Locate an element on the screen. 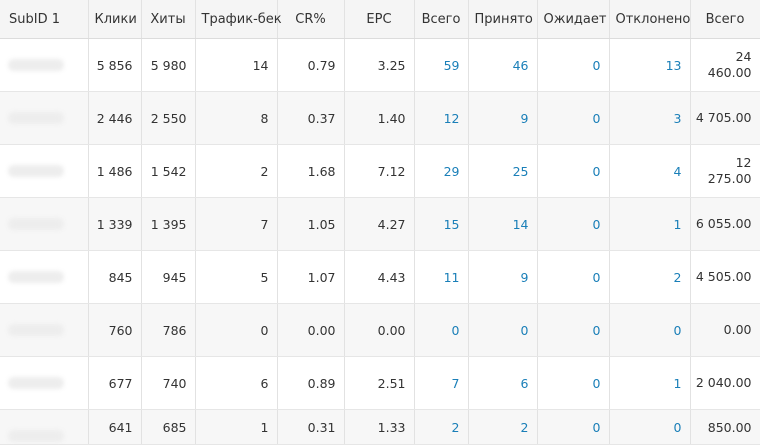 The image size is (760, 445). epc-cell: 7.12 is located at coordinates (379, 171).